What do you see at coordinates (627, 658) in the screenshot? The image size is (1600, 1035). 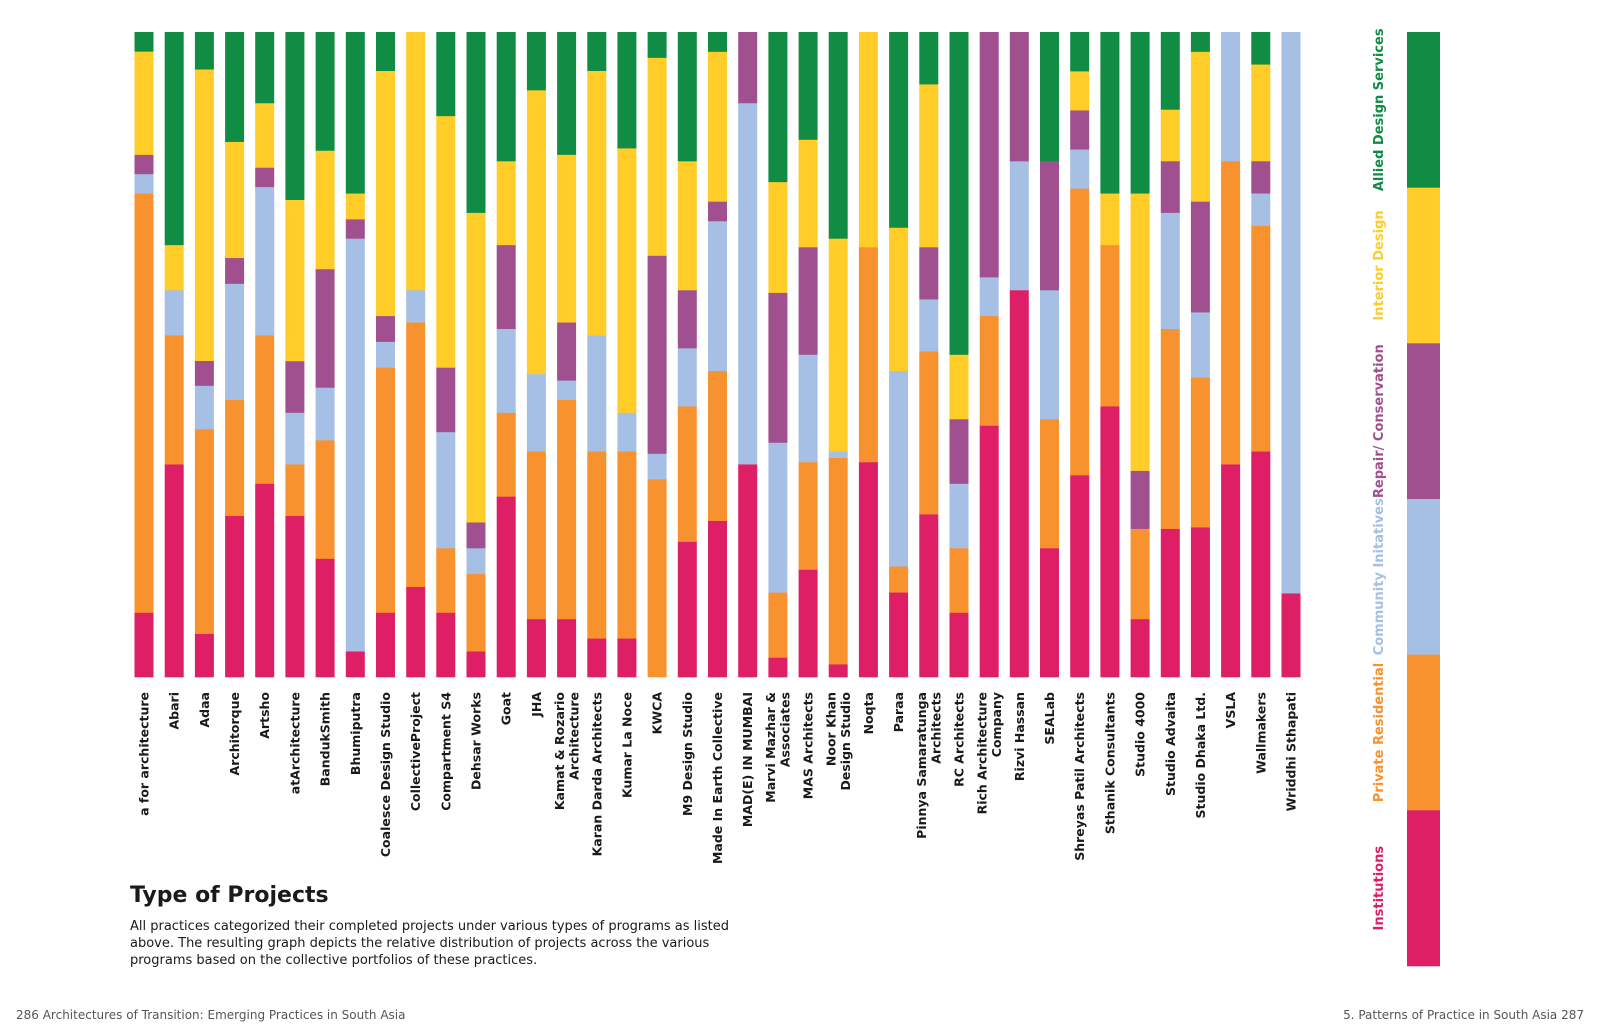 I see `bar-segment-kumar-la-noce-institutions` at bounding box center [627, 658].